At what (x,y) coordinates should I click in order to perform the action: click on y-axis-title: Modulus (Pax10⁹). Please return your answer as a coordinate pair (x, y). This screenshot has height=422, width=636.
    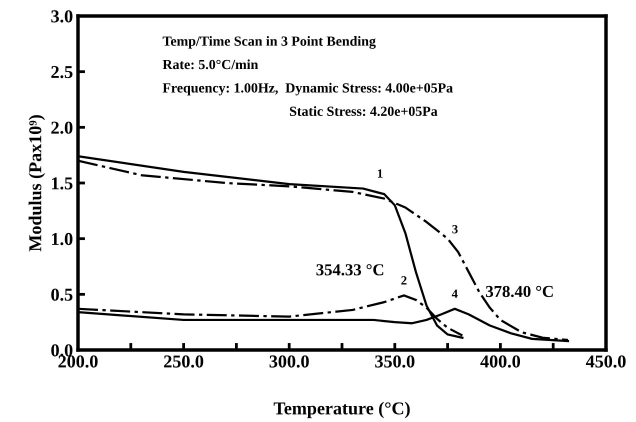
    Looking at the image, I should click on (37, 183).